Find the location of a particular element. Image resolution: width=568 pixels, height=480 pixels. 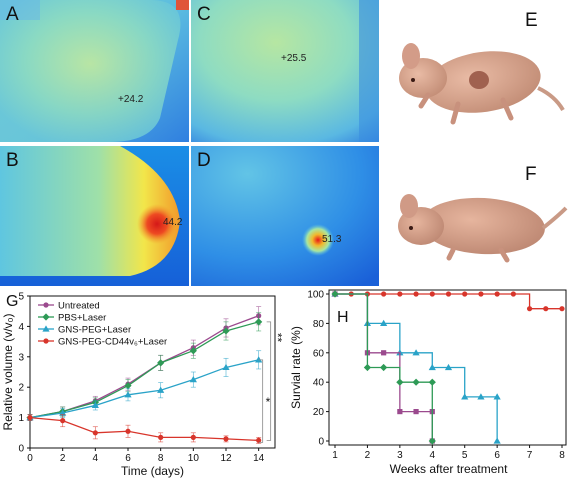

thermal-map-a is located at coordinates (94, 71).